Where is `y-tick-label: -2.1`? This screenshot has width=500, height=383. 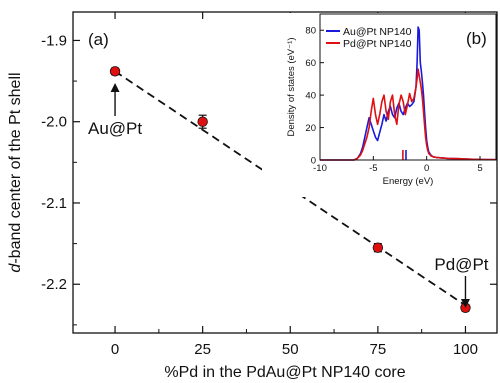
y-tick-label: -2.1 is located at coordinates (54, 203).